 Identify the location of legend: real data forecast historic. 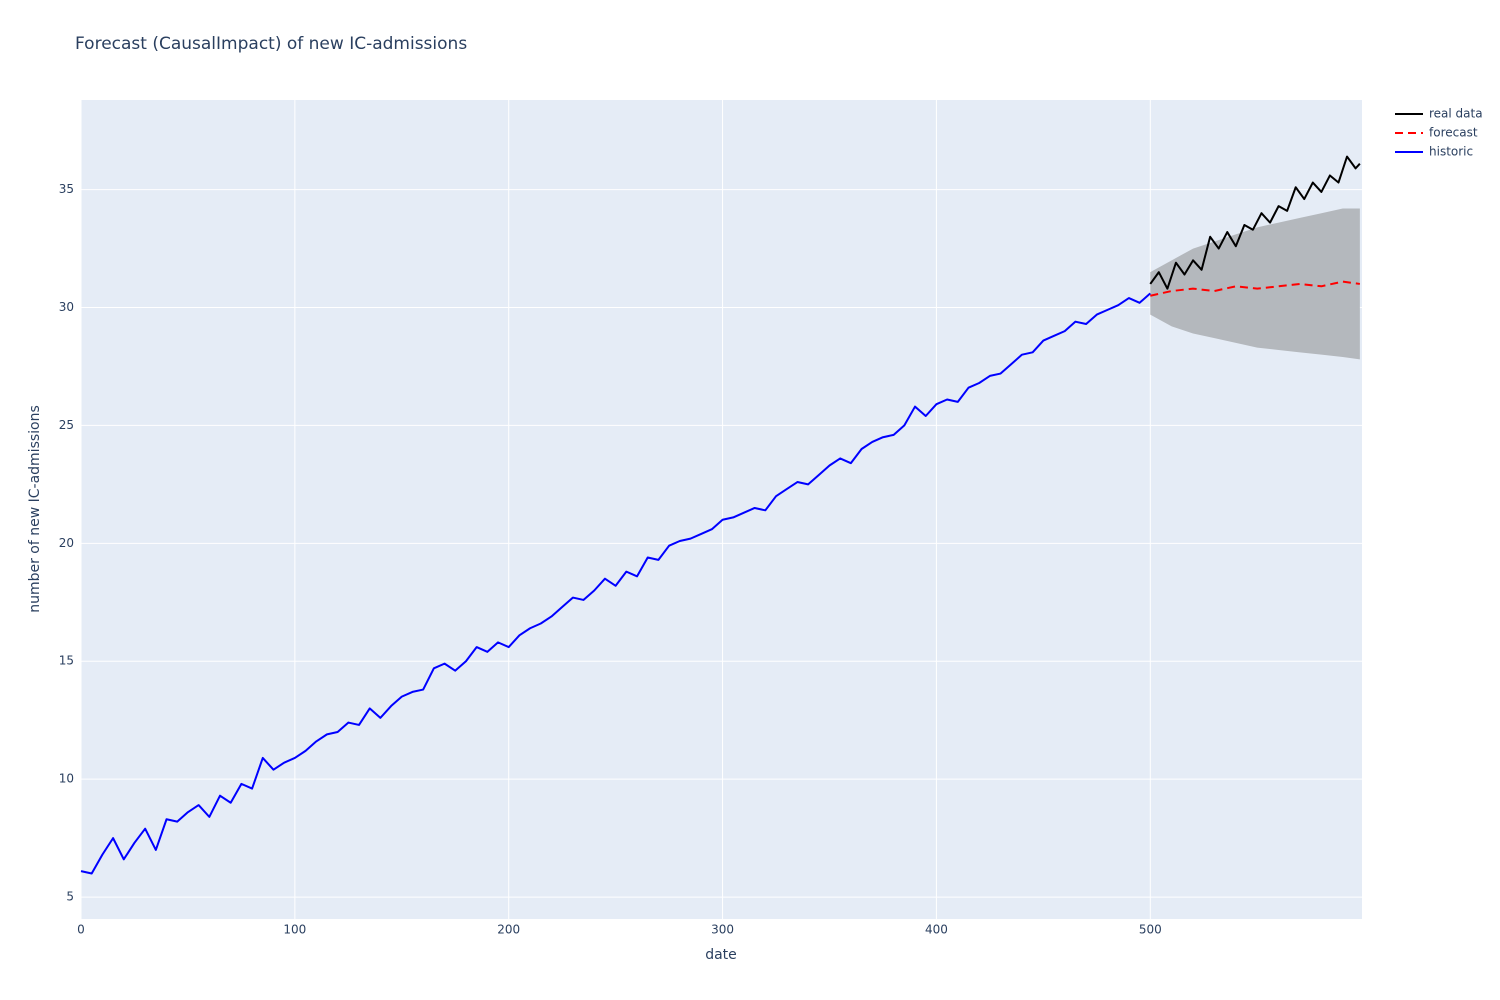
(1439, 133).